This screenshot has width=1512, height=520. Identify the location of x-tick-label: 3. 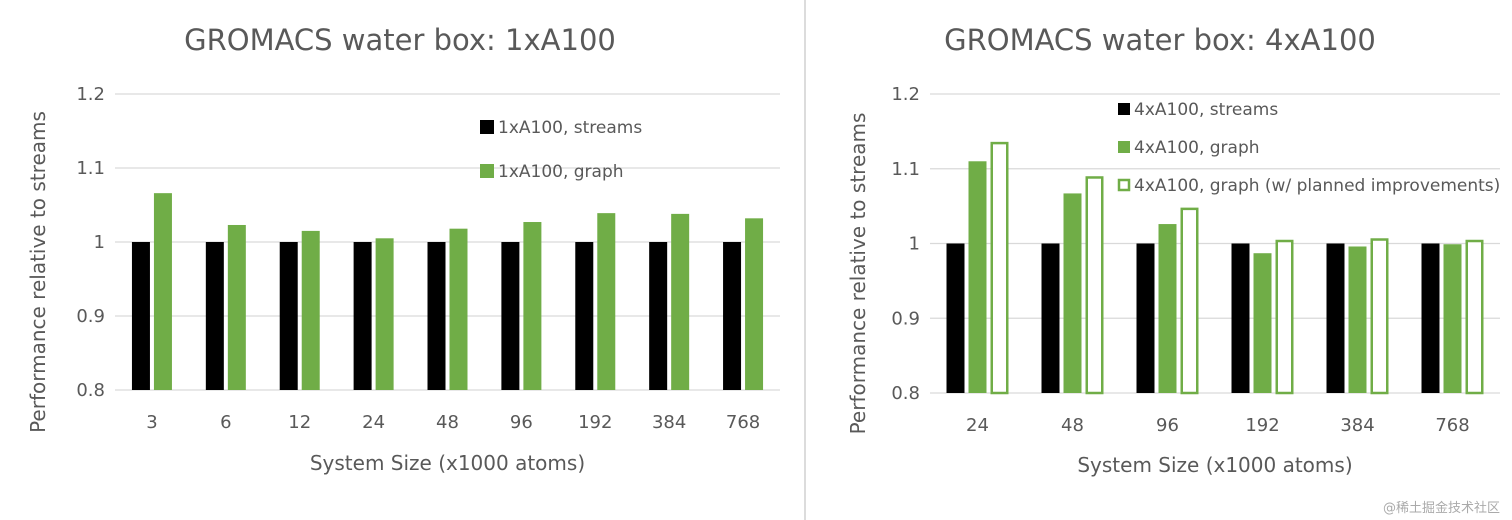
(151, 422).